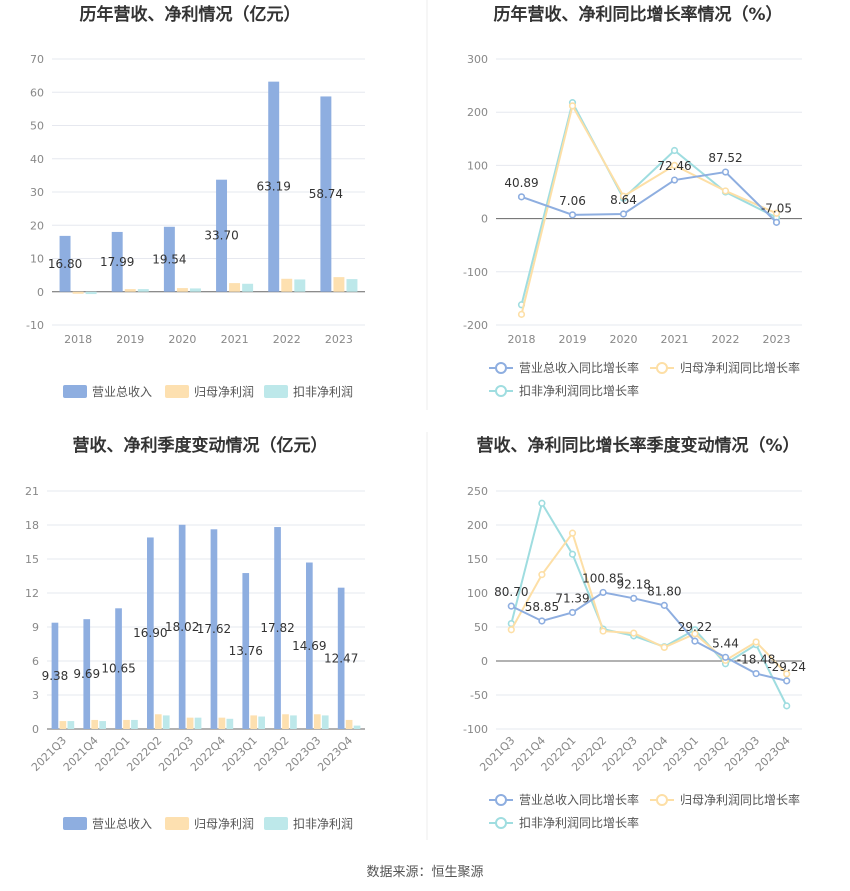 The width and height of the screenshot is (850, 891). What do you see at coordinates (477, 525) in the screenshot?
I see `y-tick-label: 200` at bounding box center [477, 525].